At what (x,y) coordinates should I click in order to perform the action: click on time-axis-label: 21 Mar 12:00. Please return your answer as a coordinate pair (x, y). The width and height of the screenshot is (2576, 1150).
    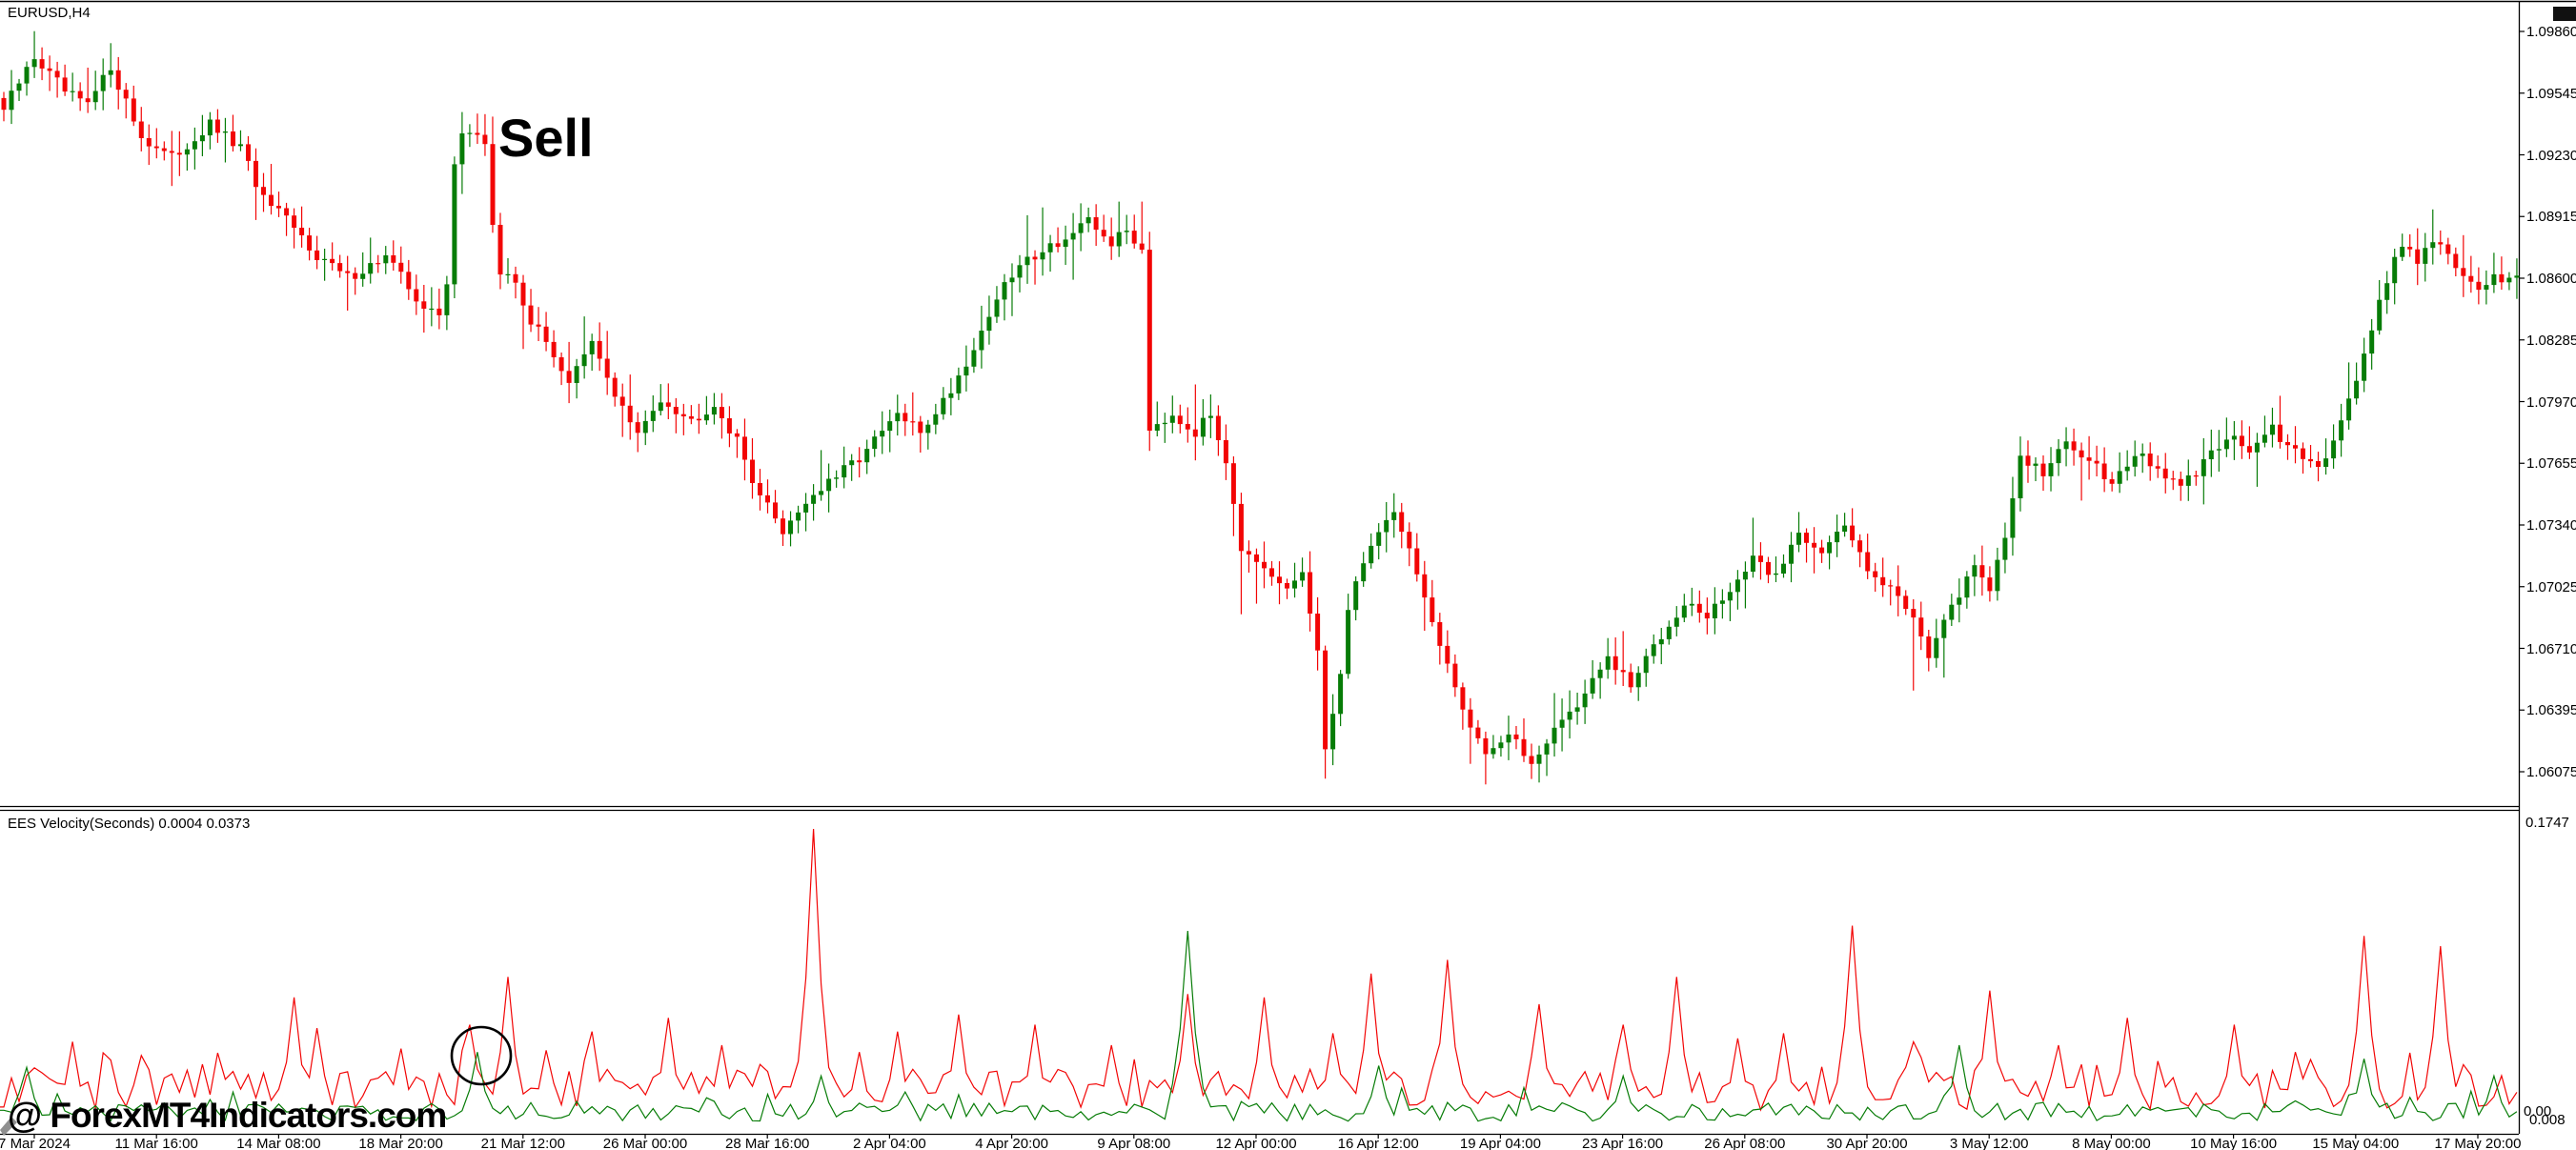
    Looking at the image, I should click on (522, 1143).